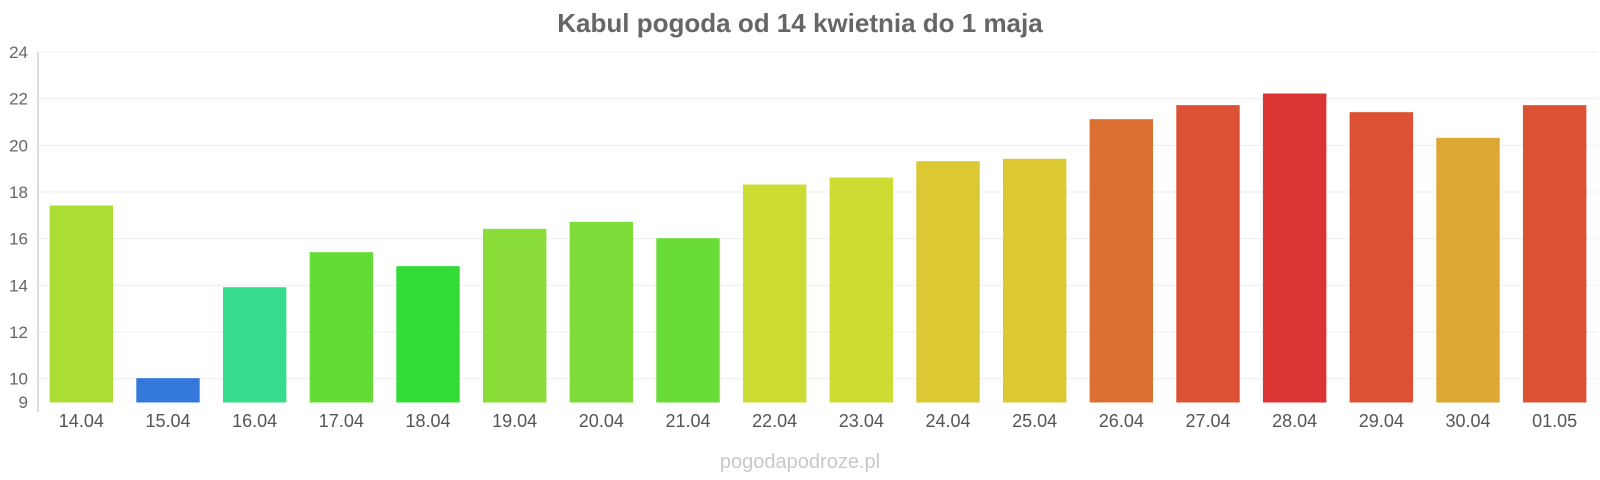  Describe the element at coordinates (947, 421) in the screenshot. I see `x-tick-label: 24.04` at that location.